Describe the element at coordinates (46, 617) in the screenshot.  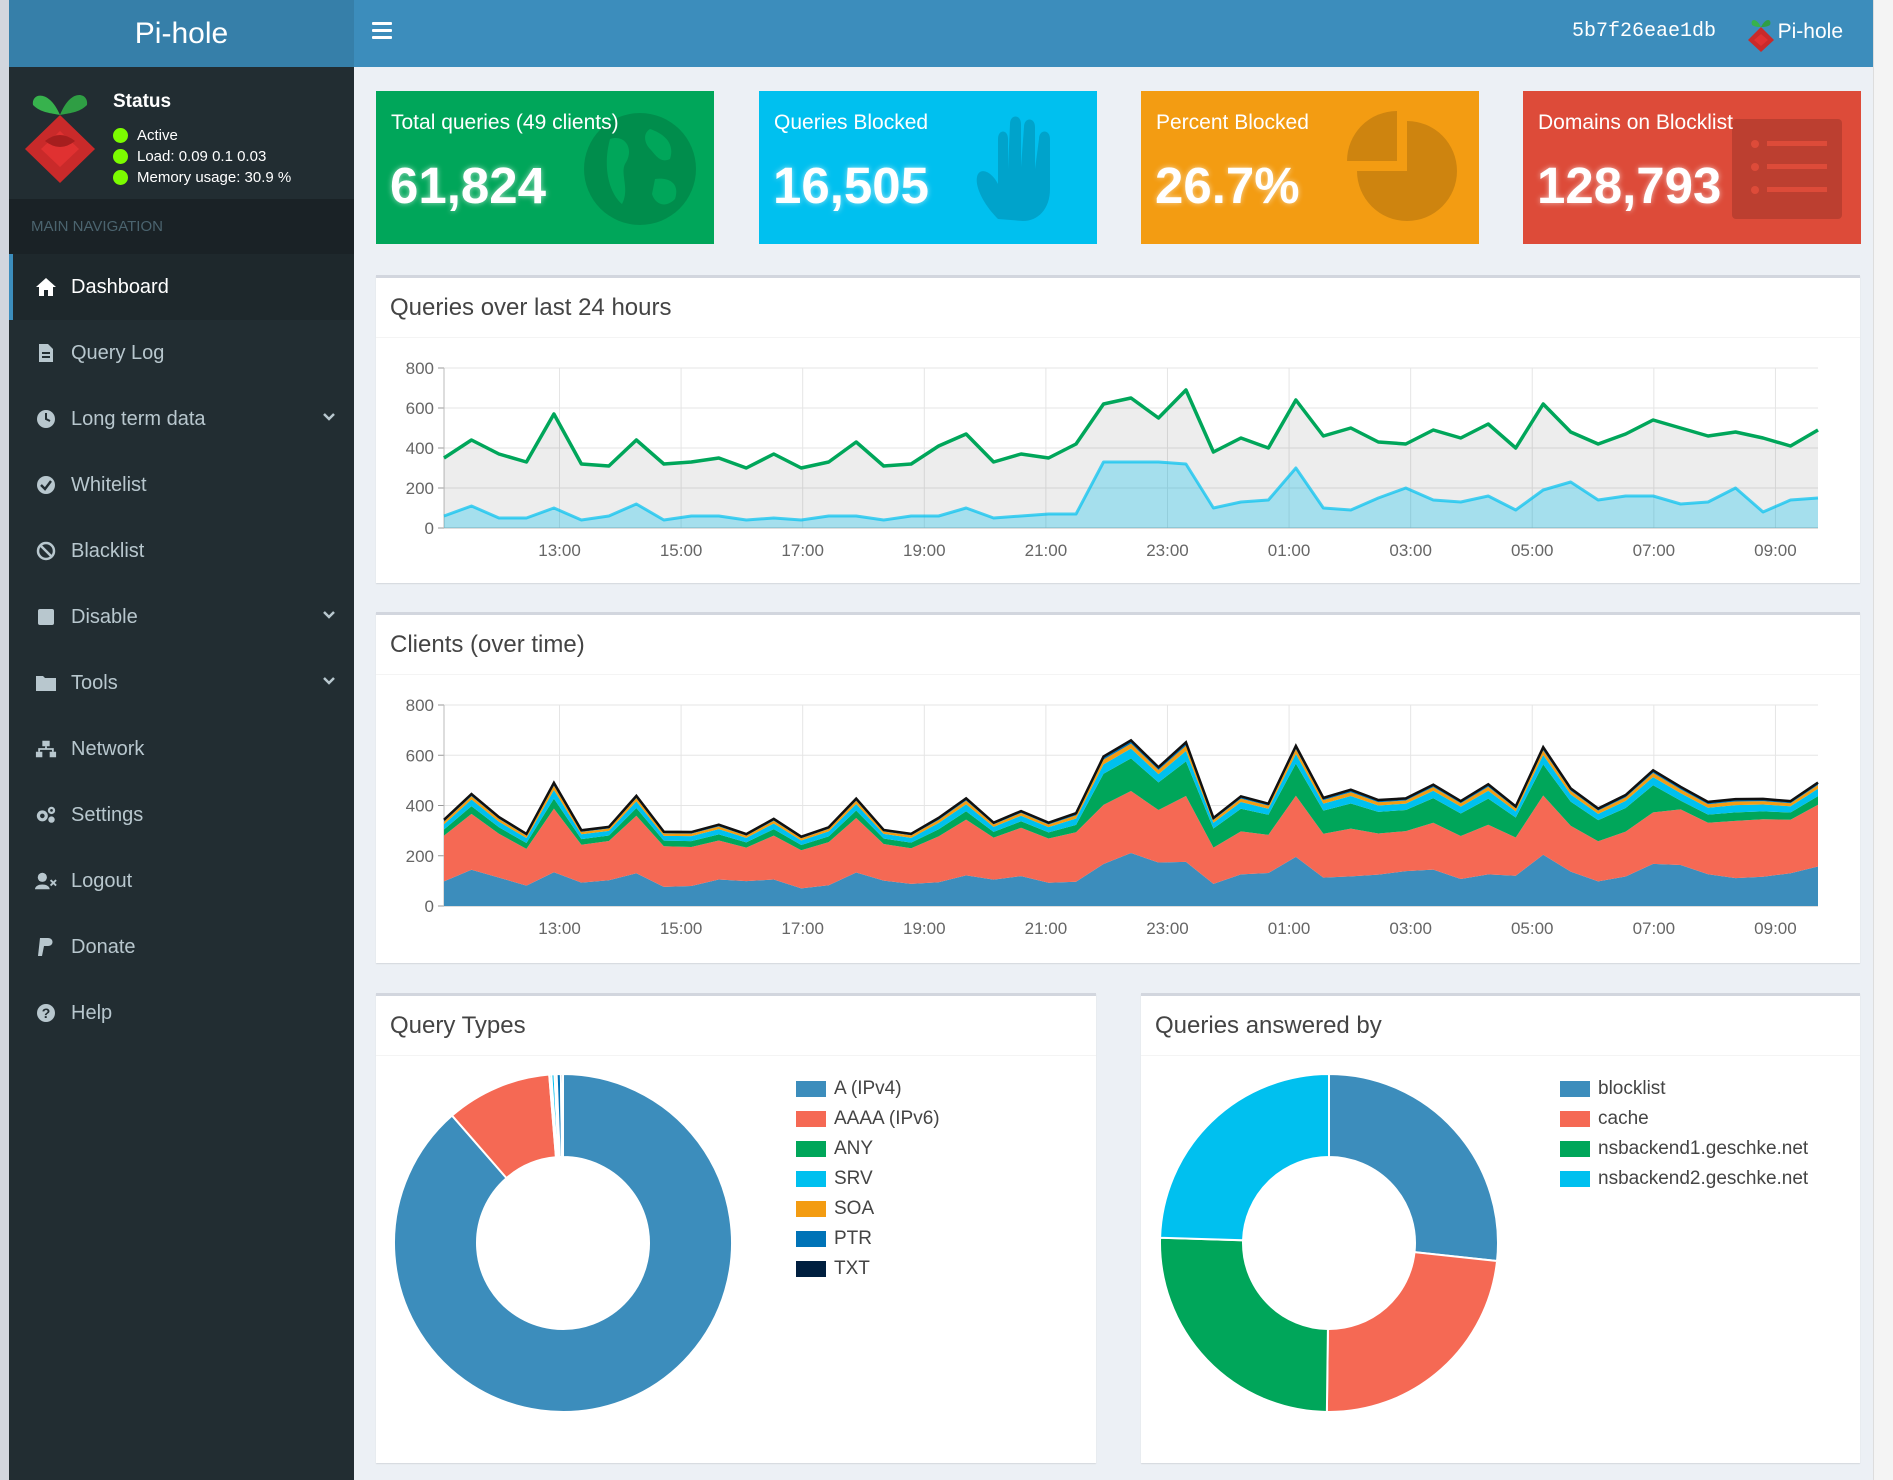
I see `stop-icon` at that location.